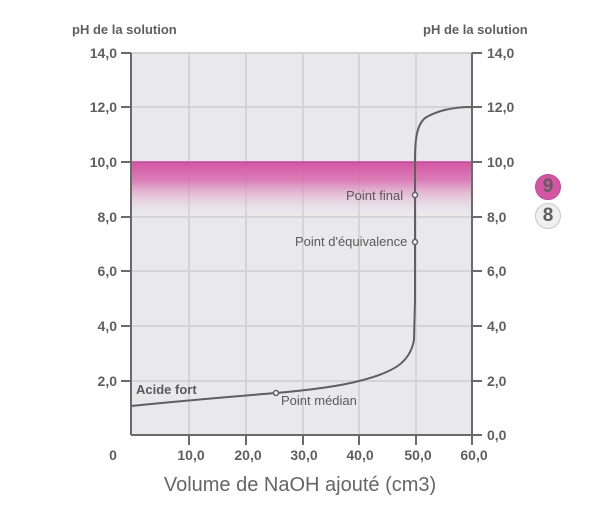 This screenshot has width=600, height=514. What do you see at coordinates (124, 29) in the screenshot?
I see `y-axis-left-title: pH de la solution` at bounding box center [124, 29].